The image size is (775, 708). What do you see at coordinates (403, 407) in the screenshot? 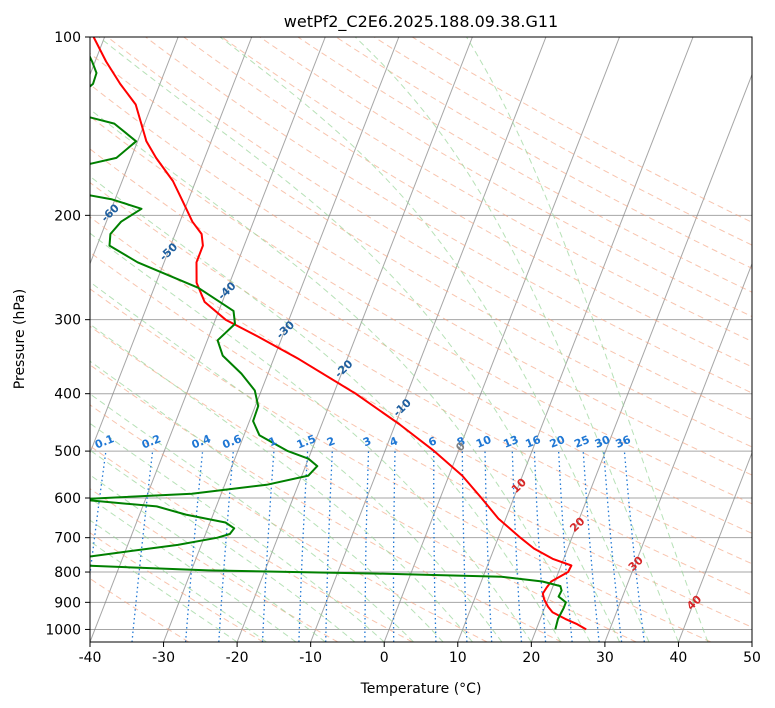
I see `isotherm-label: -10` at bounding box center [403, 407].